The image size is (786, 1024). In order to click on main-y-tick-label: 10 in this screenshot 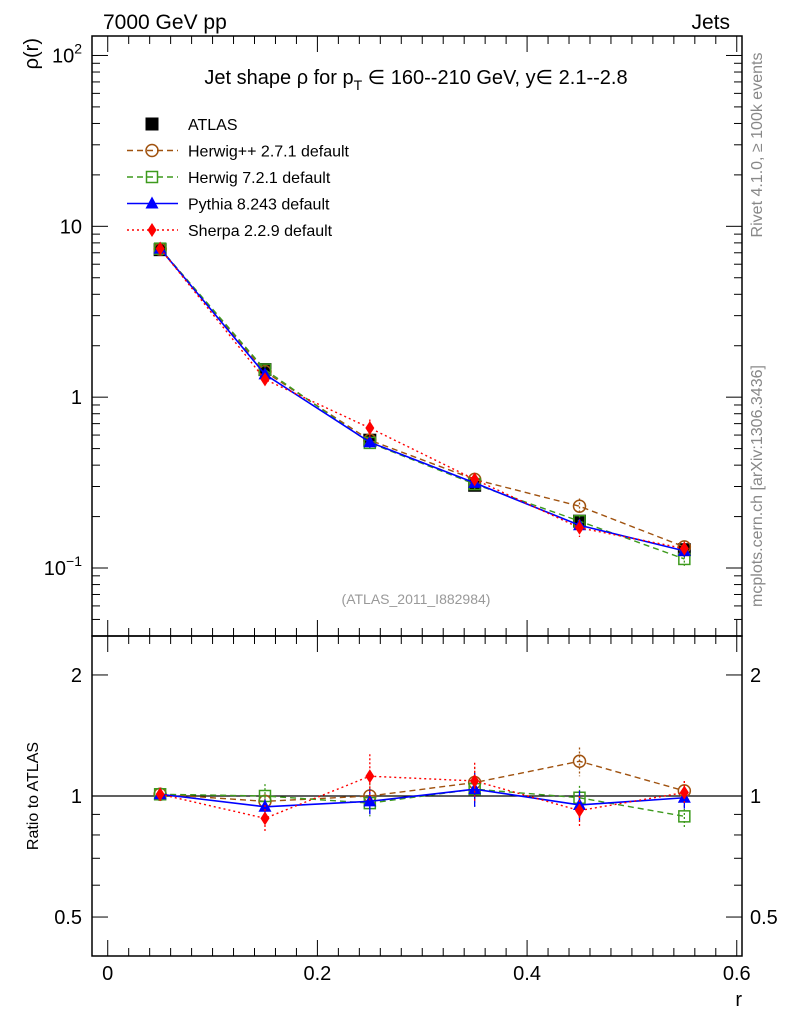, I will do `click(71, 227)`.